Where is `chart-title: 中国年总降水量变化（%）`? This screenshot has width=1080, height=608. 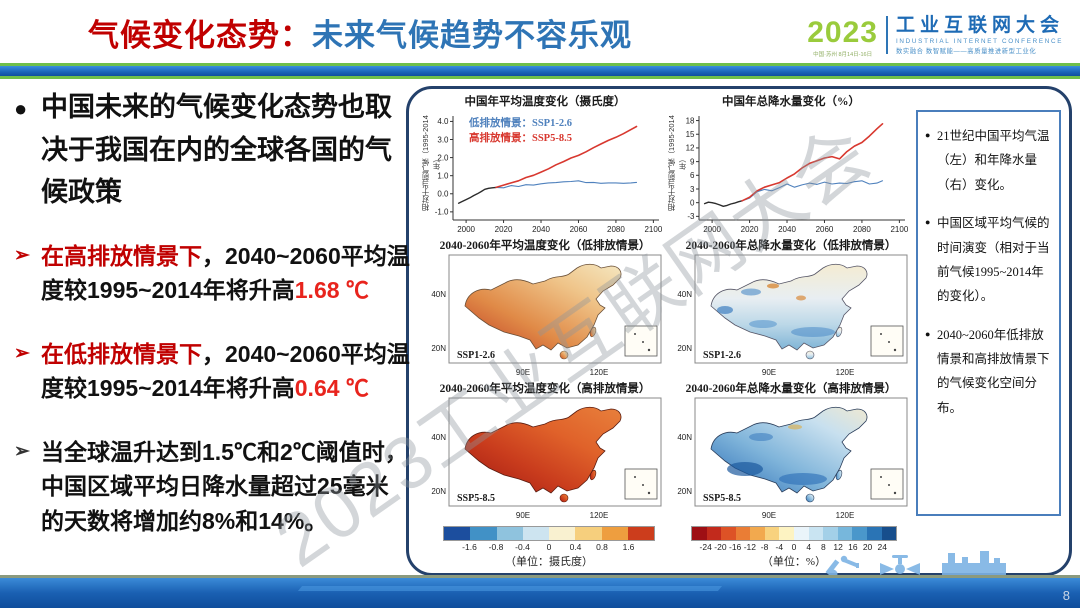 chart-title: 中国年总降水量变化（%） is located at coordinates (791, 102).